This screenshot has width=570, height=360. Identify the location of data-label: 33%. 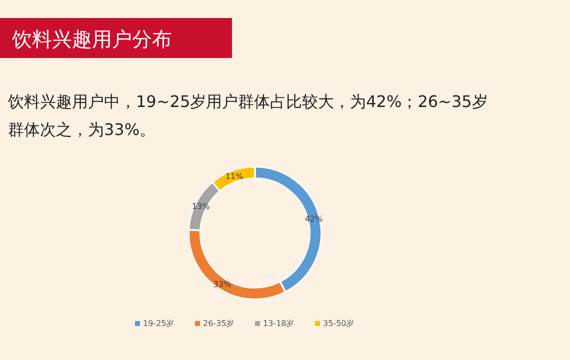
(222, 284).